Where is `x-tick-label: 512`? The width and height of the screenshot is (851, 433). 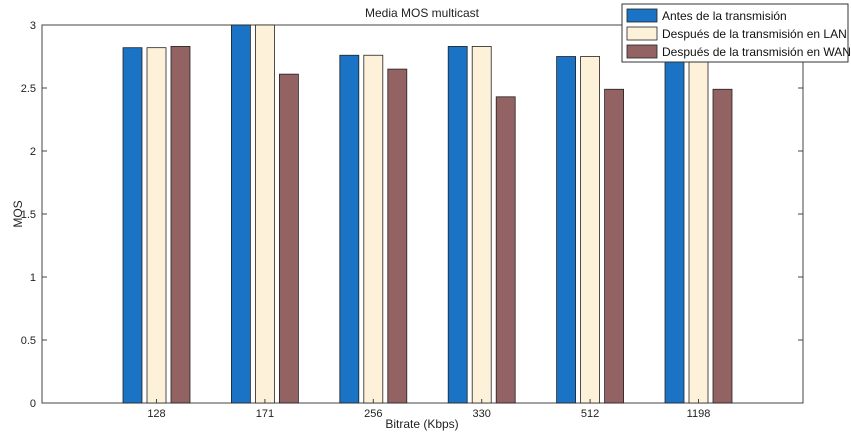 x-tick-label: 512 is located at coordinates (590, 414).